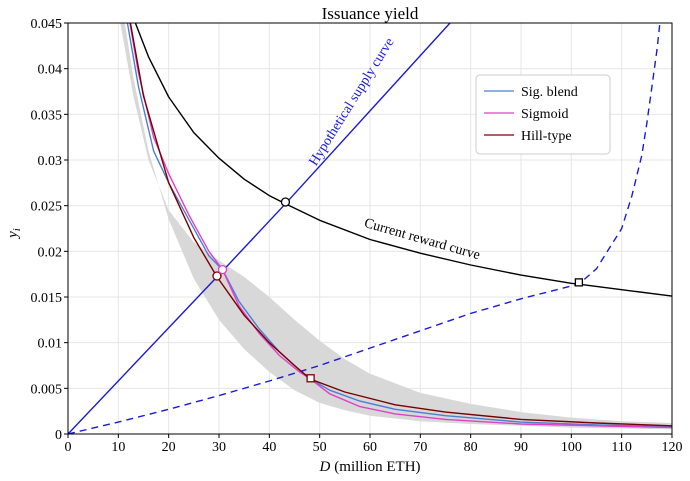 The image size is (690, 481). Describe the element at coordinates (219, 447) in the screenshot. I see `x-tick-label-3: 30` at that location.